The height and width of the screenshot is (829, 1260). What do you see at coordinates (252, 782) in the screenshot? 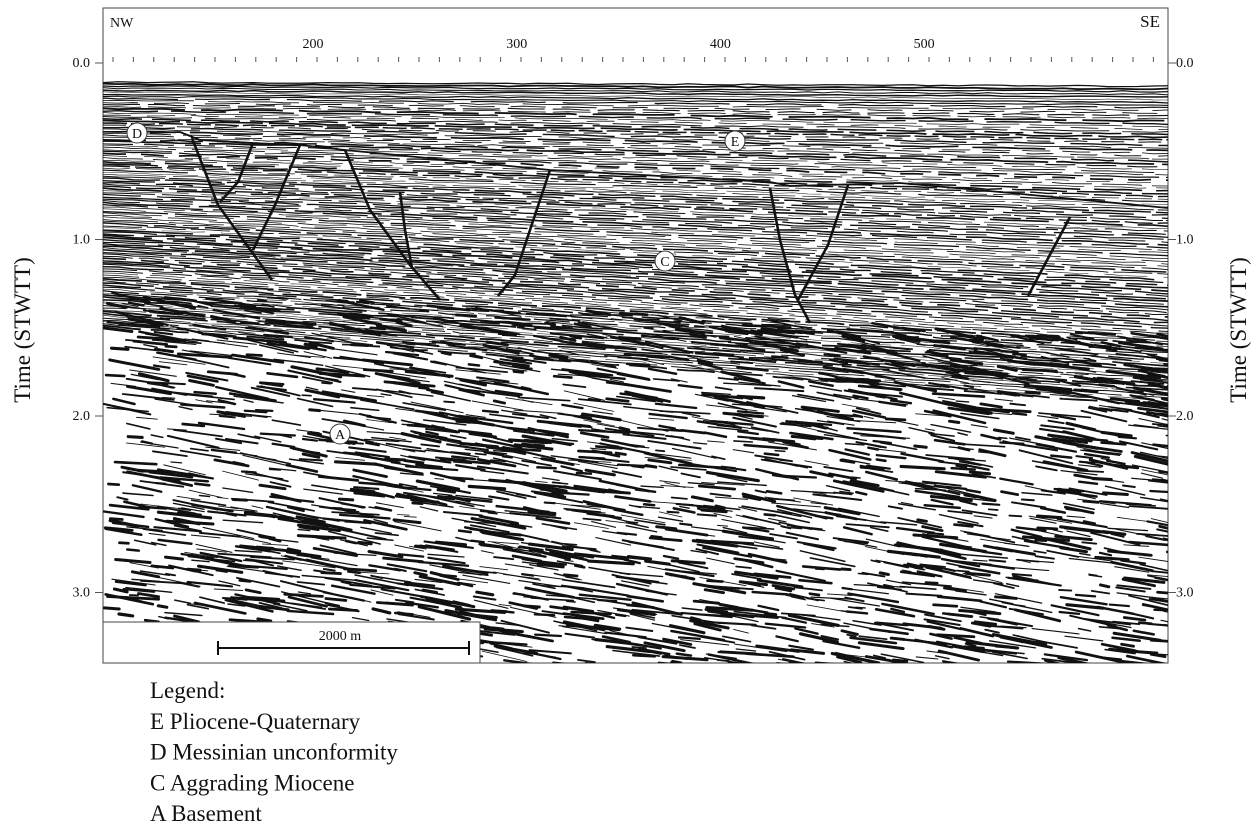
I see `legend-item: C Aggrading Miocene` at bounding box center [252, 782].